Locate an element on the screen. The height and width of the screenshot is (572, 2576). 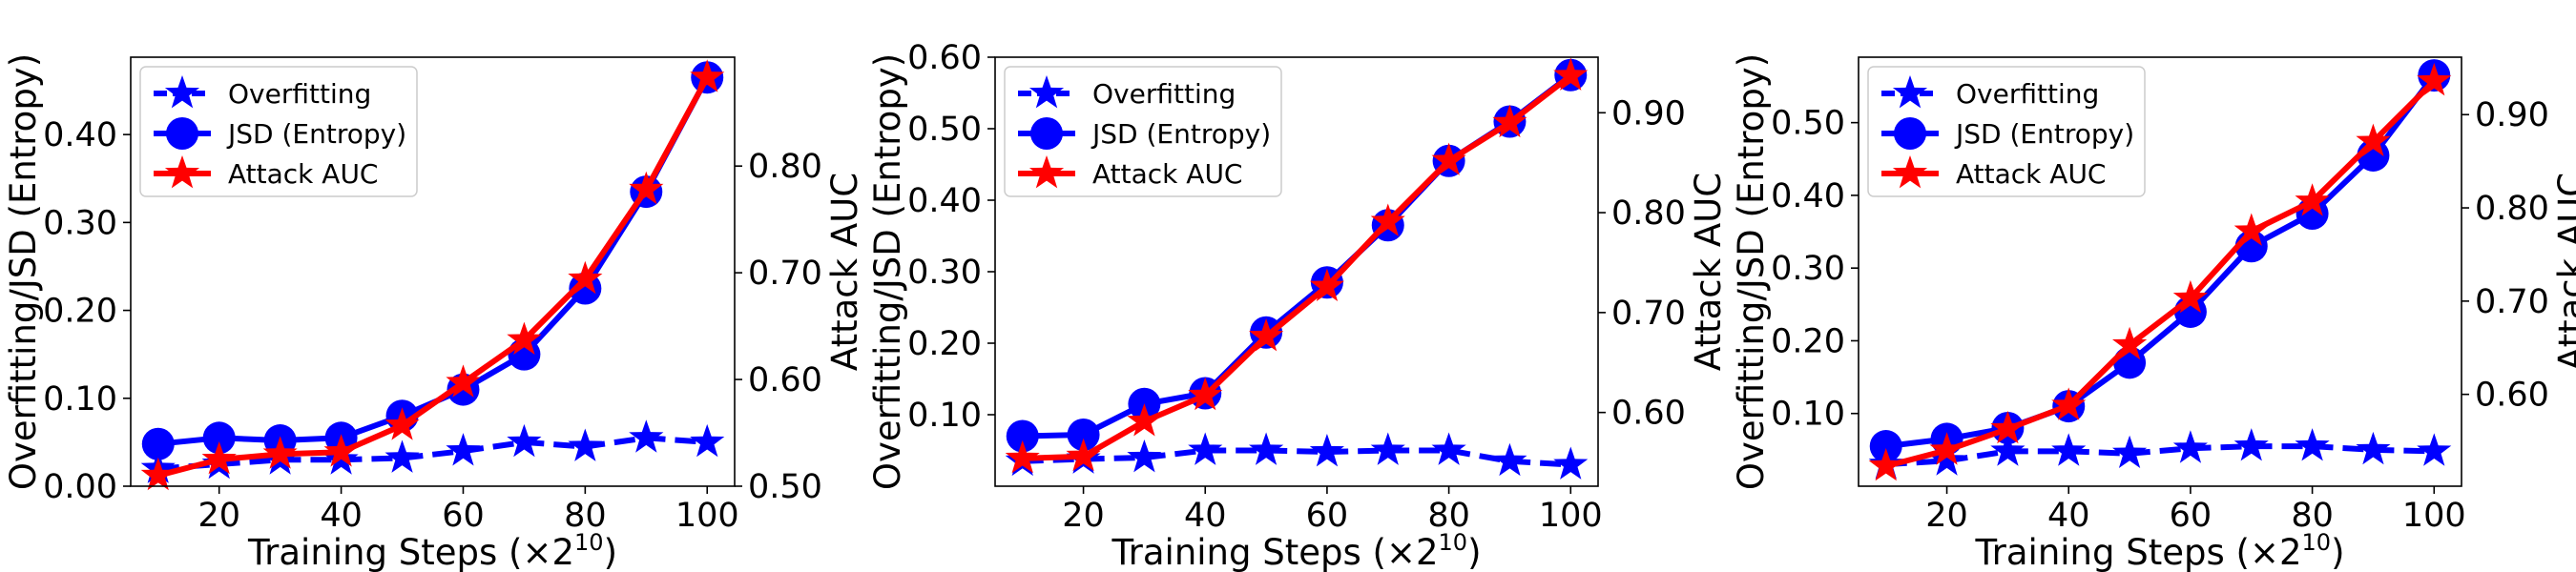
y-tick-label: 0.20 is located at coordinates (944, 344).